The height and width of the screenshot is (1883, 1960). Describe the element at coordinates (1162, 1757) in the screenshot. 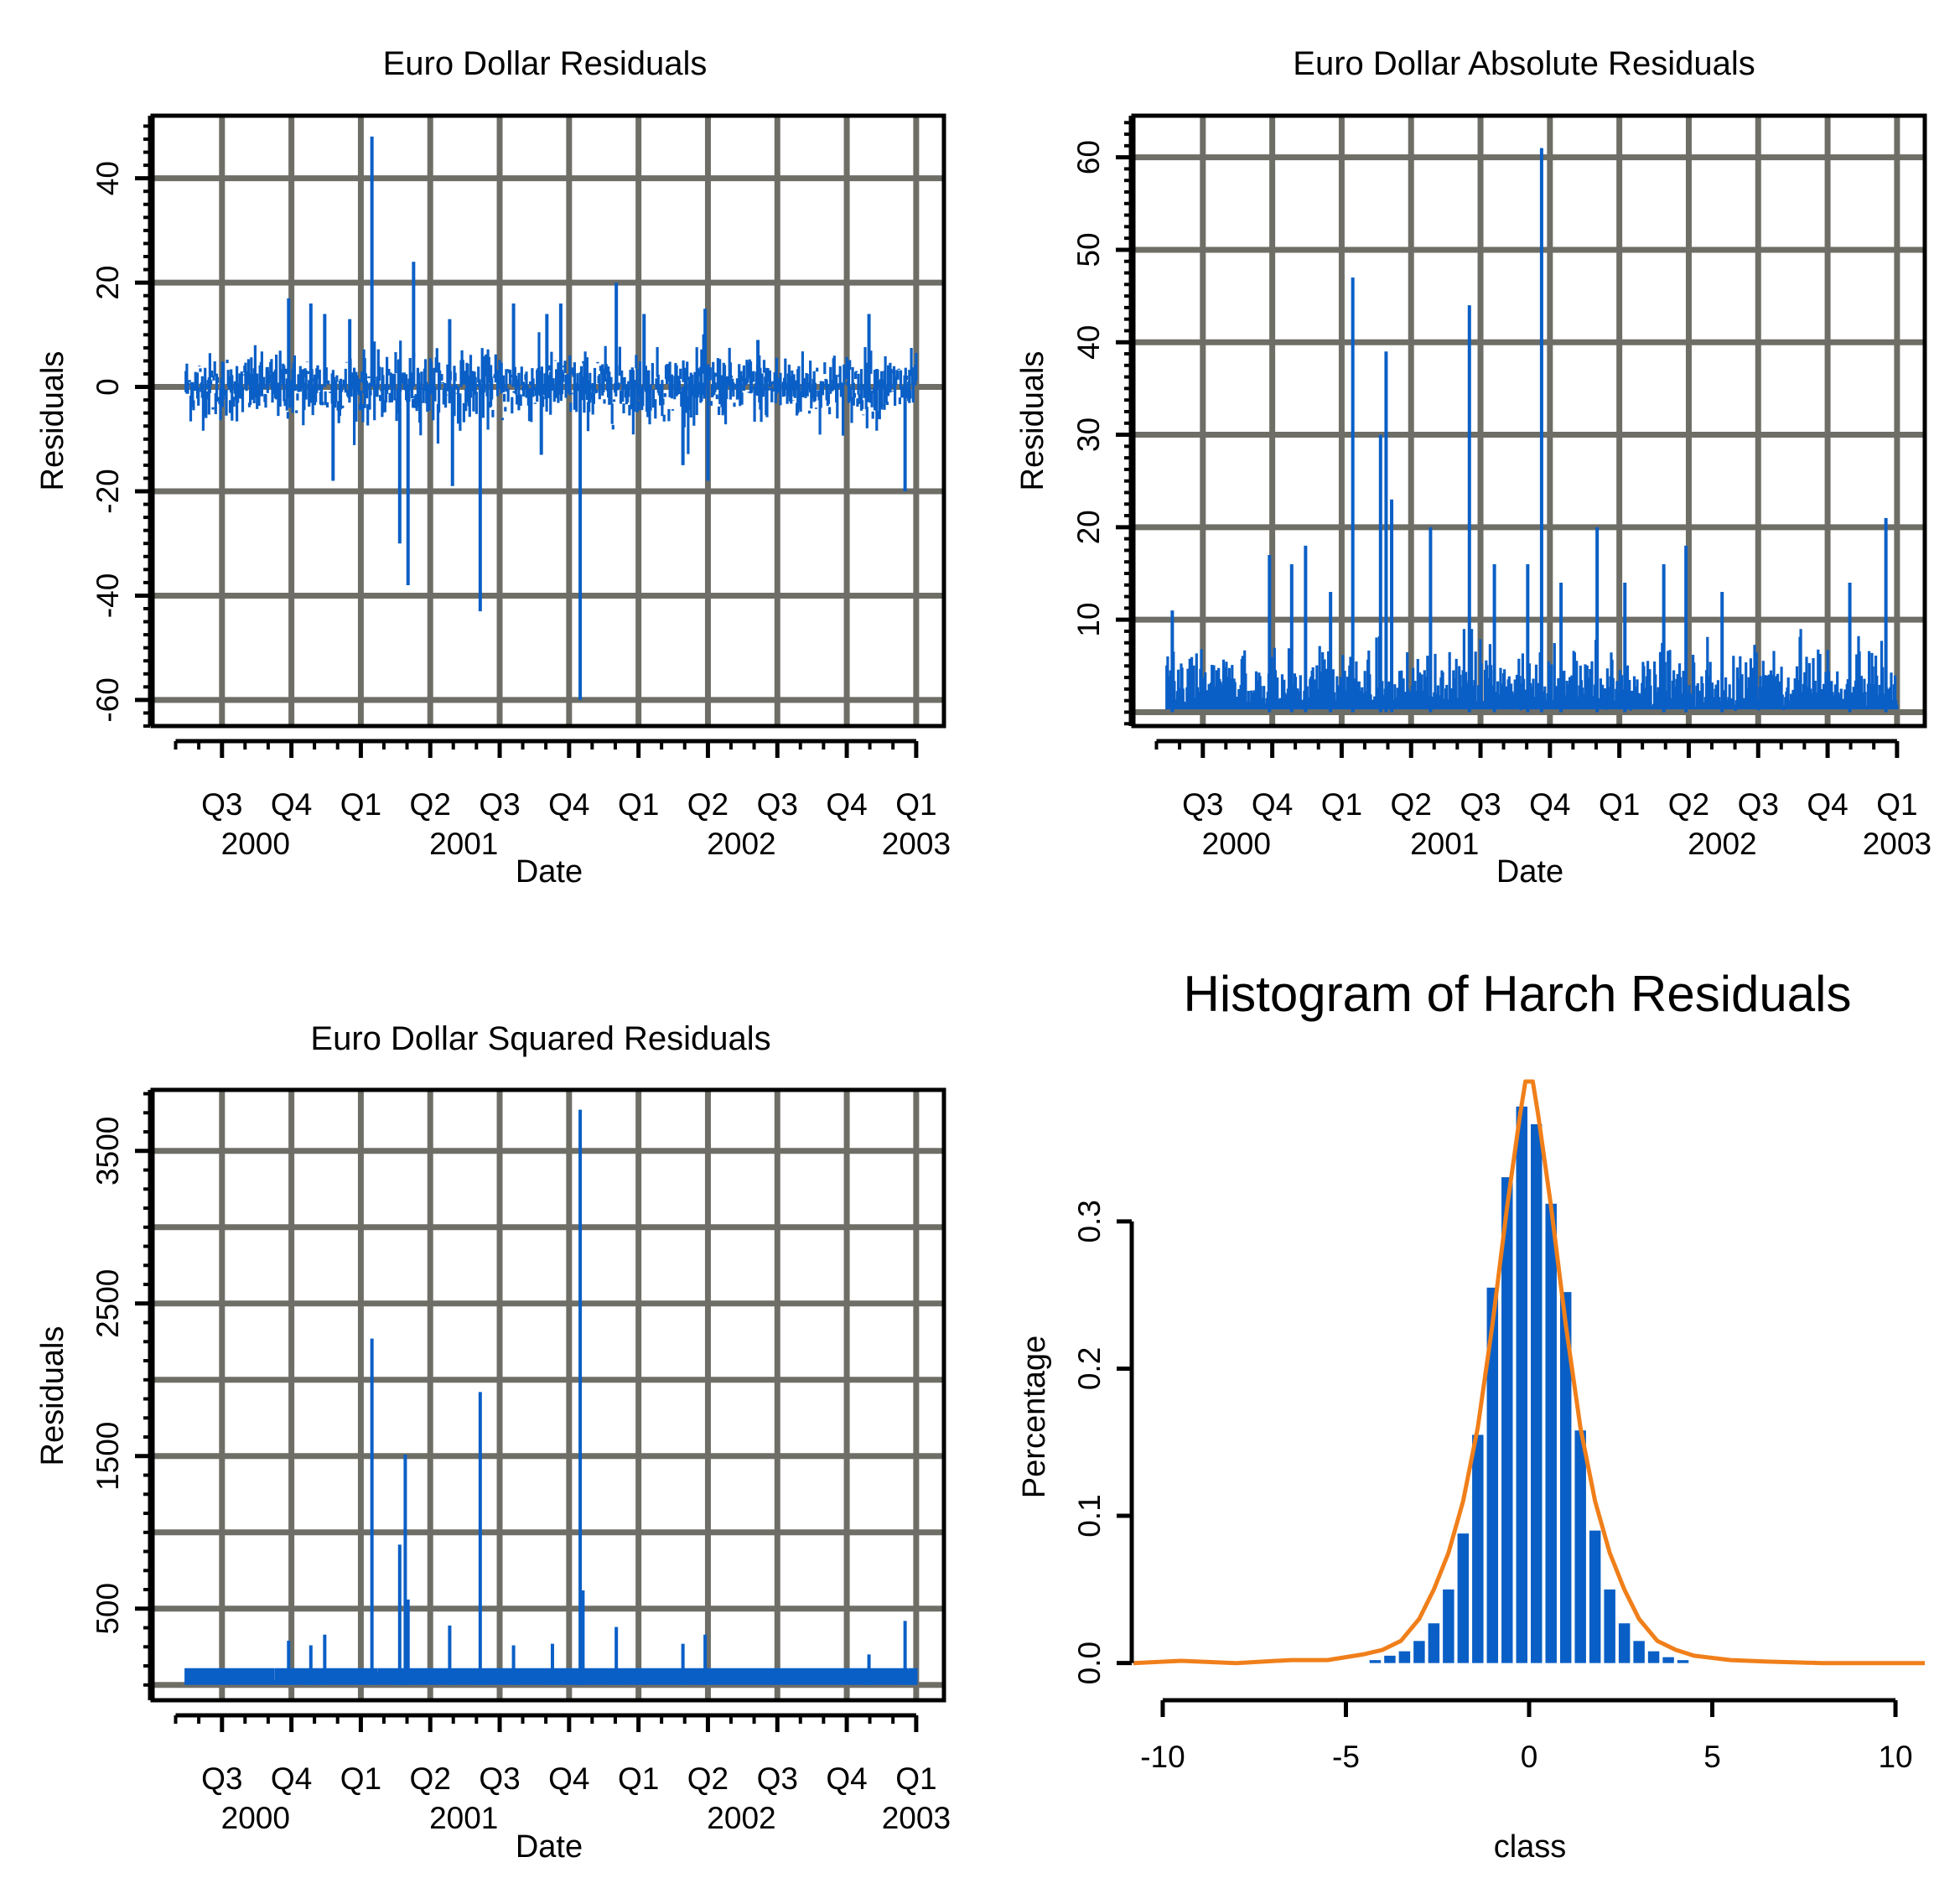

I see `x-tick-label: -10` at that location.